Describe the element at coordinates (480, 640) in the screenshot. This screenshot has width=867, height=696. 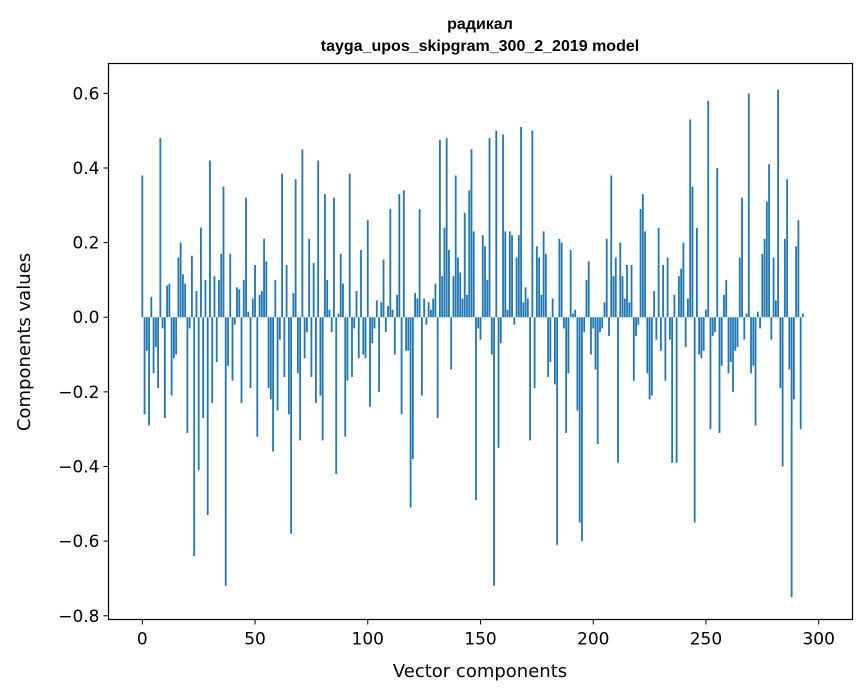
I see `x-tick-label: 150` at that location.